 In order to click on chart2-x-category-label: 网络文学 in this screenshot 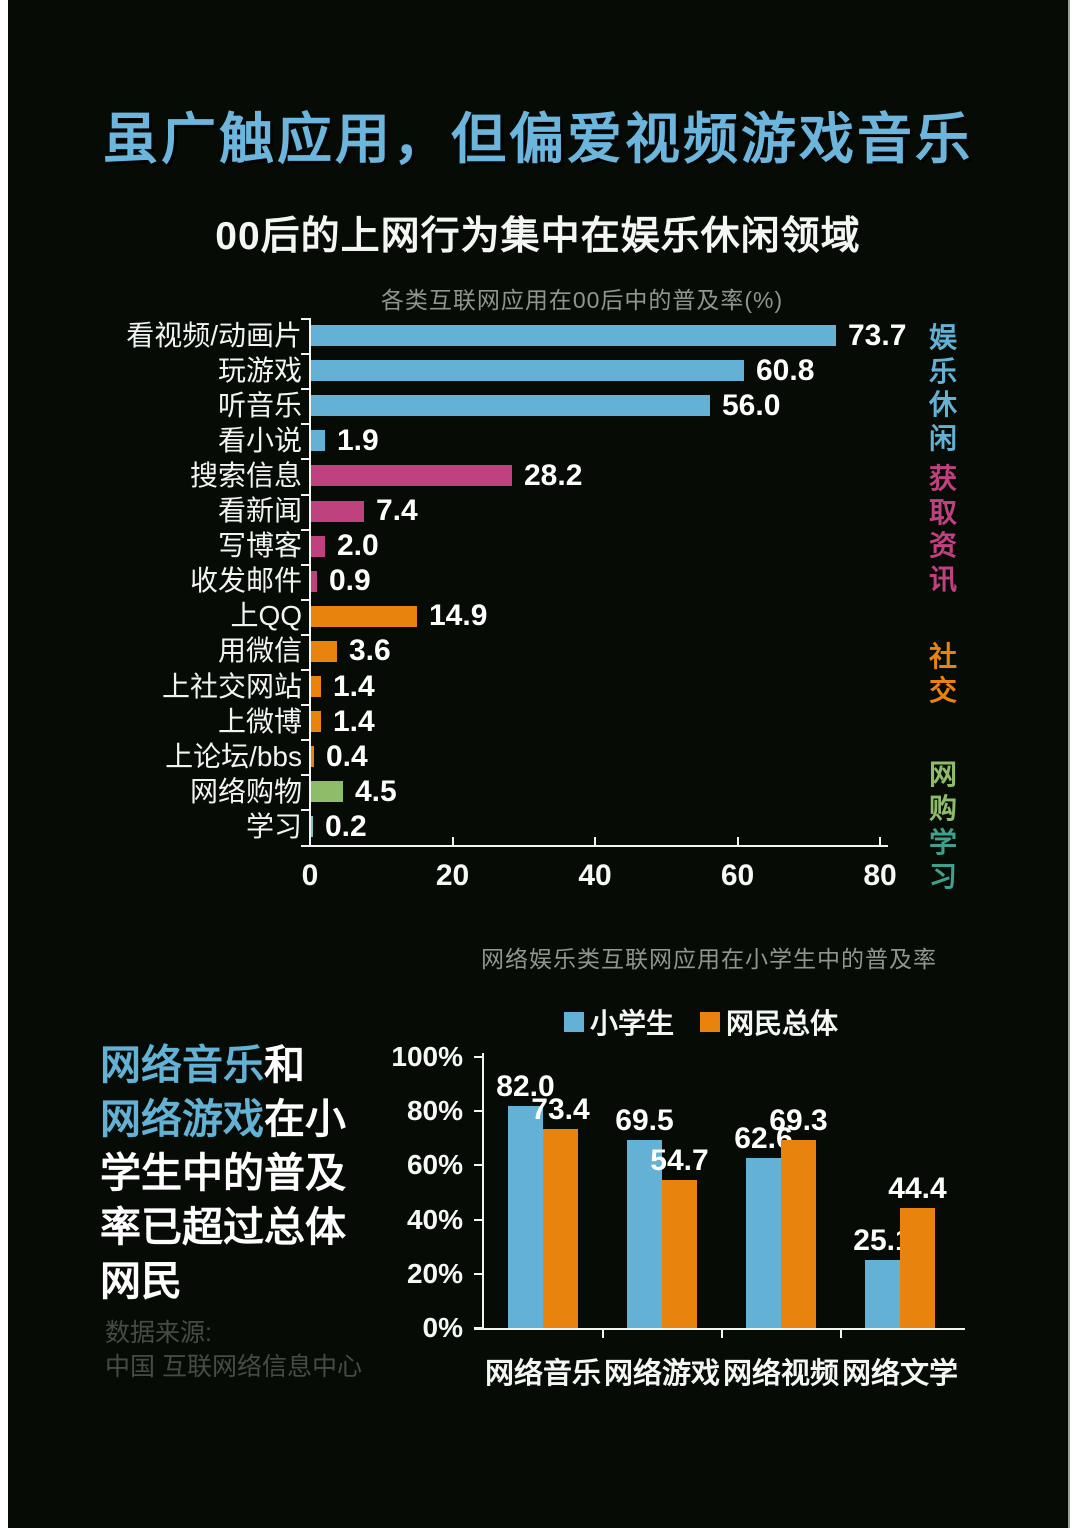, I will do `click(899, 1374)`.